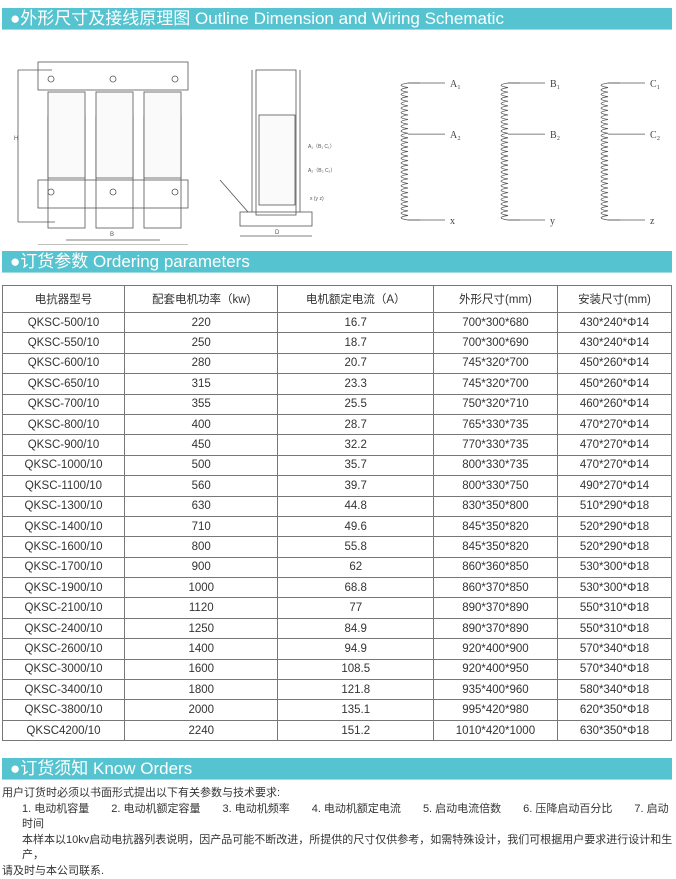 Image resolution: width=676 pixels, height=879 pixels. What do you see at coordinates (495, 649) in the screenshot?
I see `table-cell: 920*400*900` at bounding box center [495, 649].